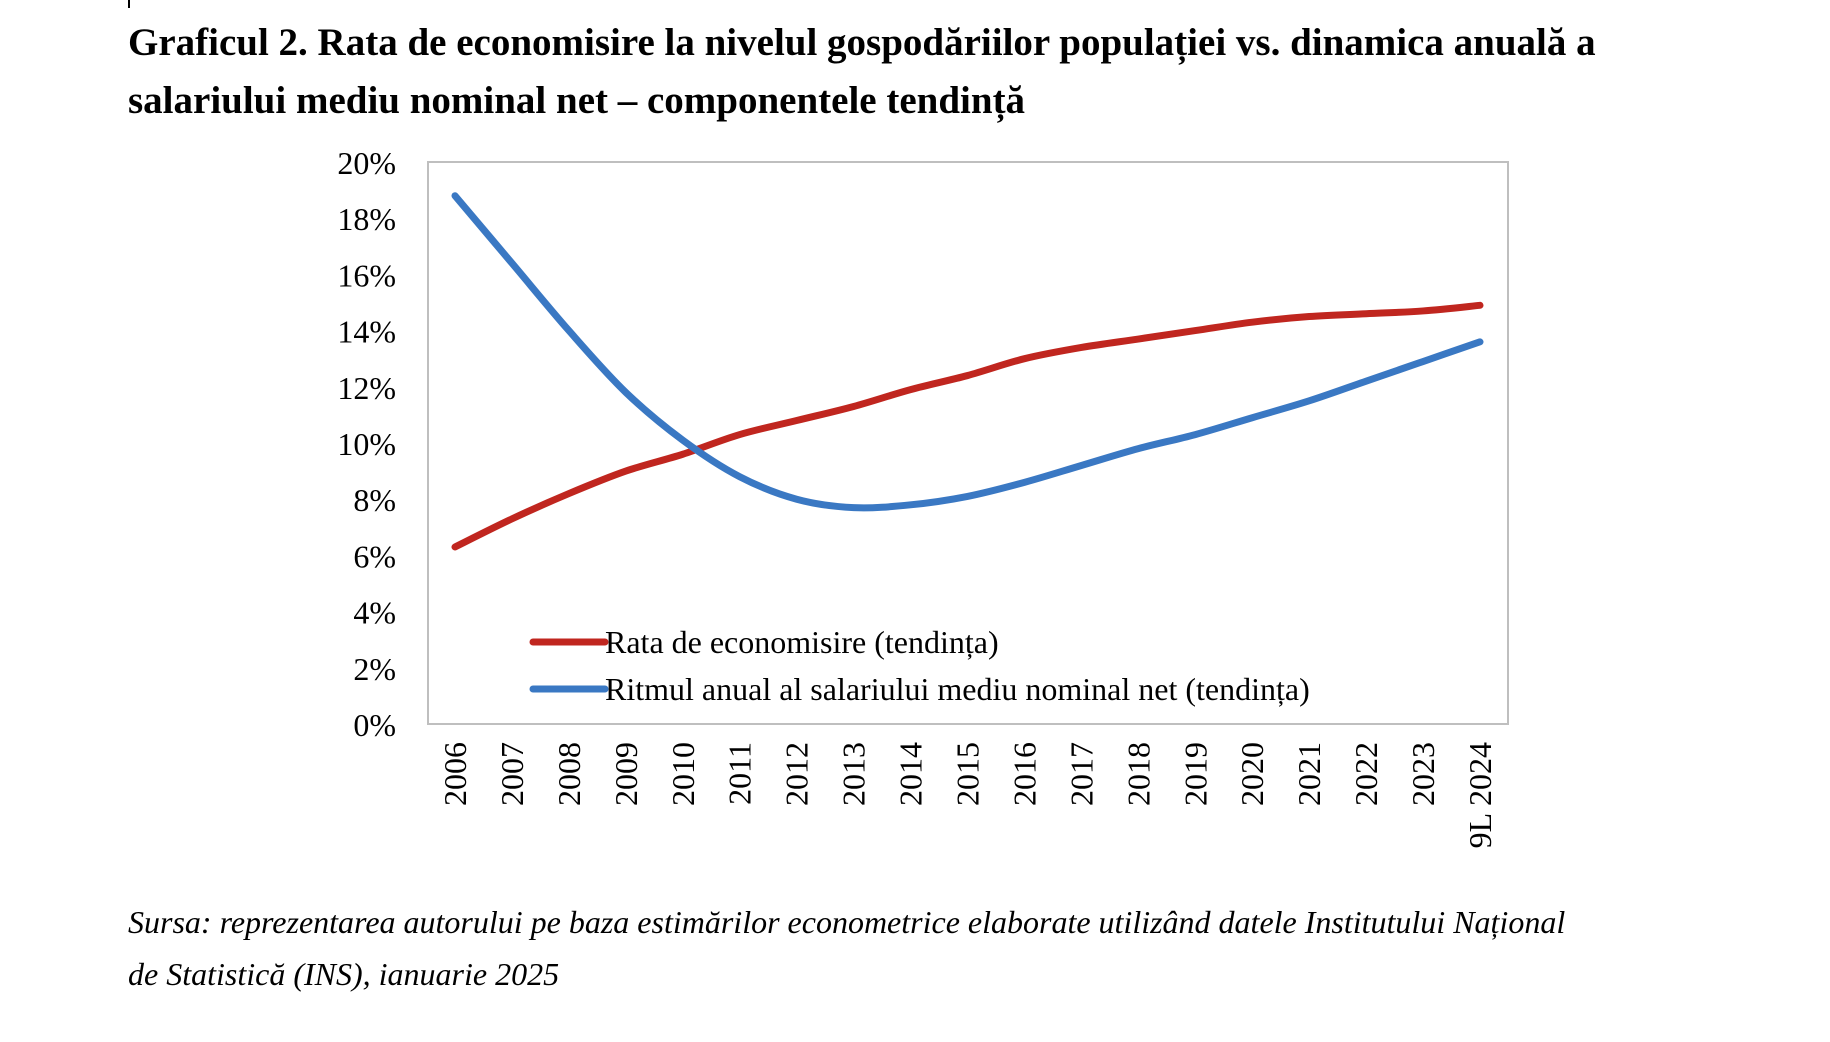 This screenshot has height=1042, width=1830. I want to click on x-tick-label: 2022, so click(1366, 774).